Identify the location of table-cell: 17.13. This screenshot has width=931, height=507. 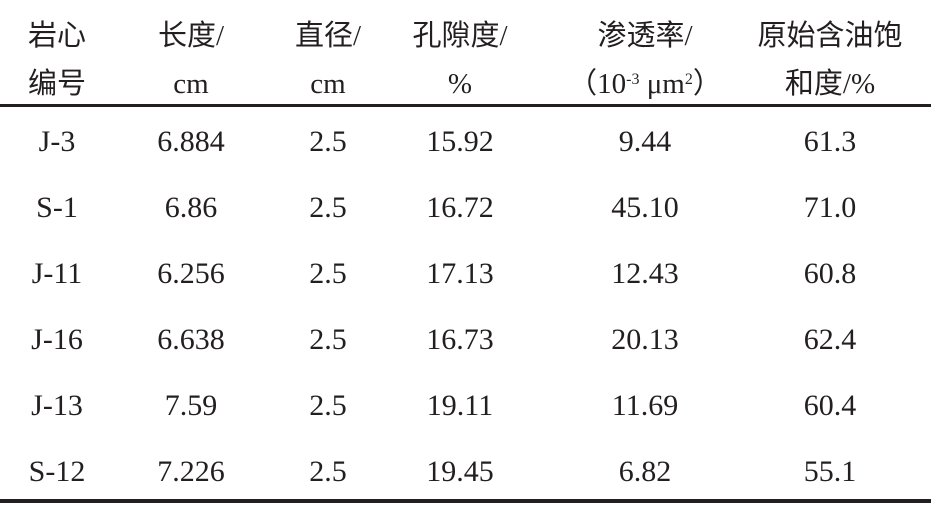
(460, 273).